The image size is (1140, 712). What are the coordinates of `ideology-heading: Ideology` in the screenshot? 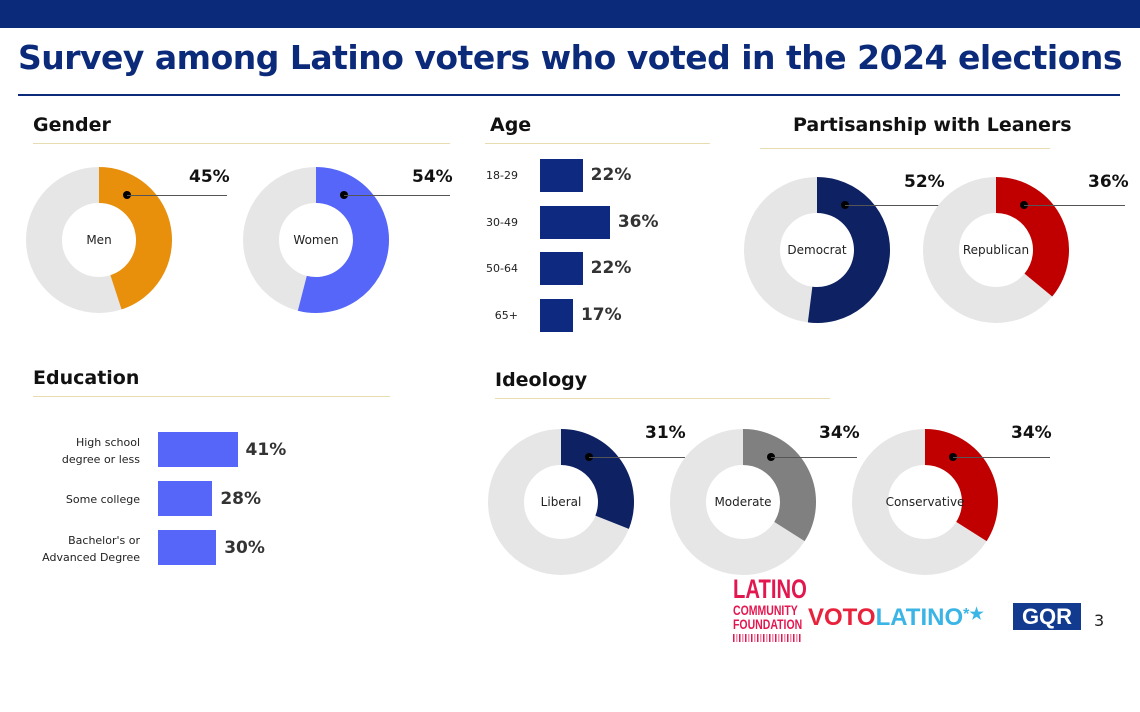 It's located at (541, 380).